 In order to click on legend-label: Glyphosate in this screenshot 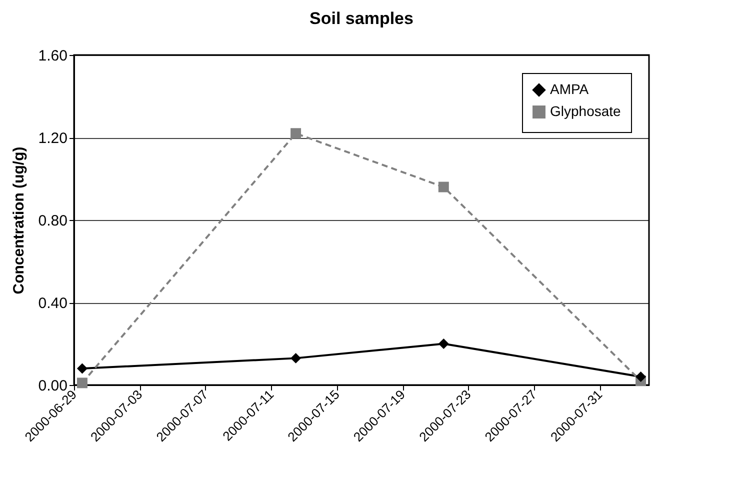, I will do `click(586, 111)`.